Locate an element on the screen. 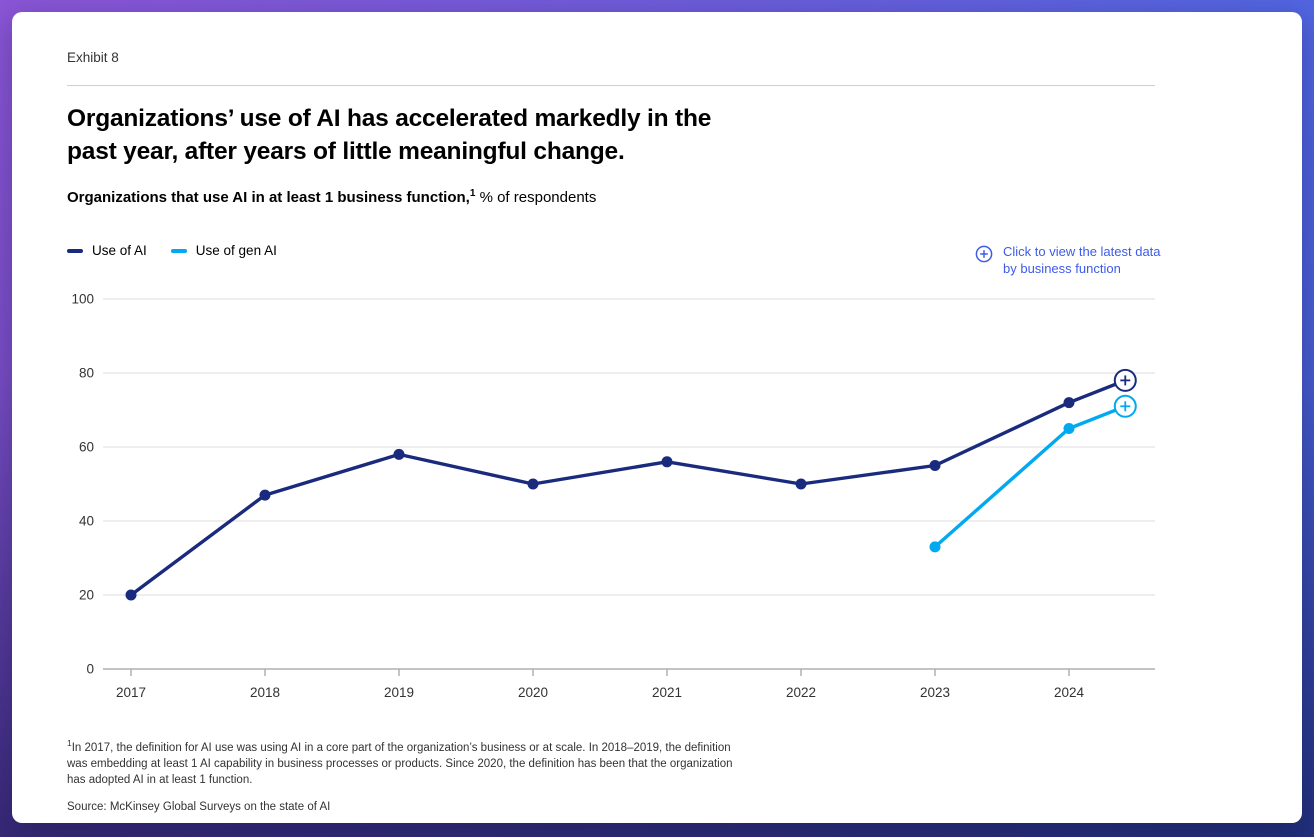 The width and height of the screenshot is (1314, 837). y-axis-label: 0 is located at coordinates (90, 669).